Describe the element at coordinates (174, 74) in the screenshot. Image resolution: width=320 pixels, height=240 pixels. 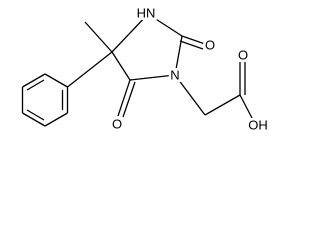
I see `atom-label: N` at that location.